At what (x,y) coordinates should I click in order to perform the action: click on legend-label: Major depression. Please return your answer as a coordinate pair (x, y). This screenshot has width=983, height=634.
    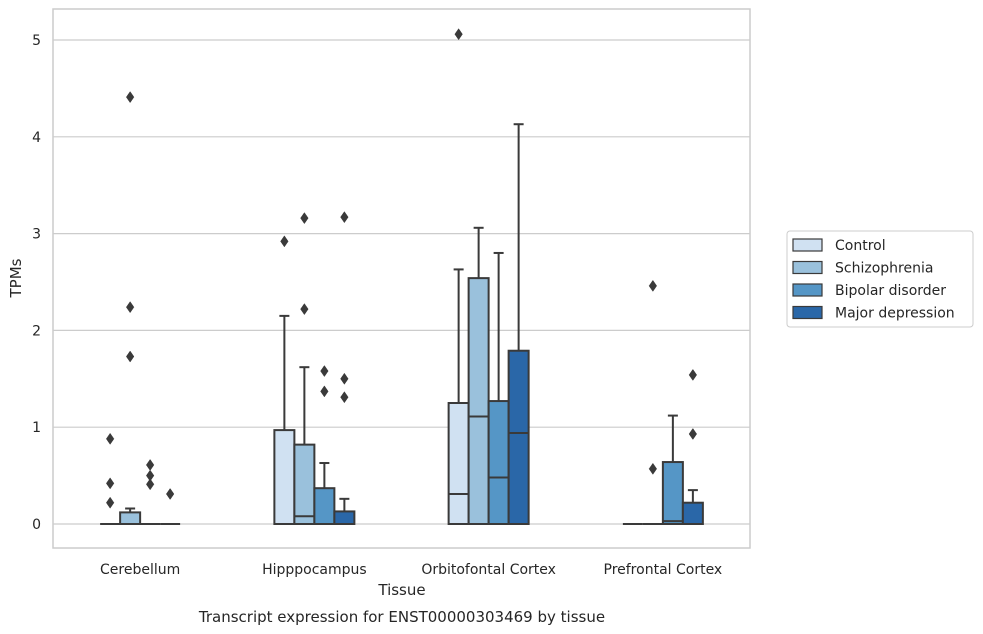
    Looking at the image, I should click on (895, 314).